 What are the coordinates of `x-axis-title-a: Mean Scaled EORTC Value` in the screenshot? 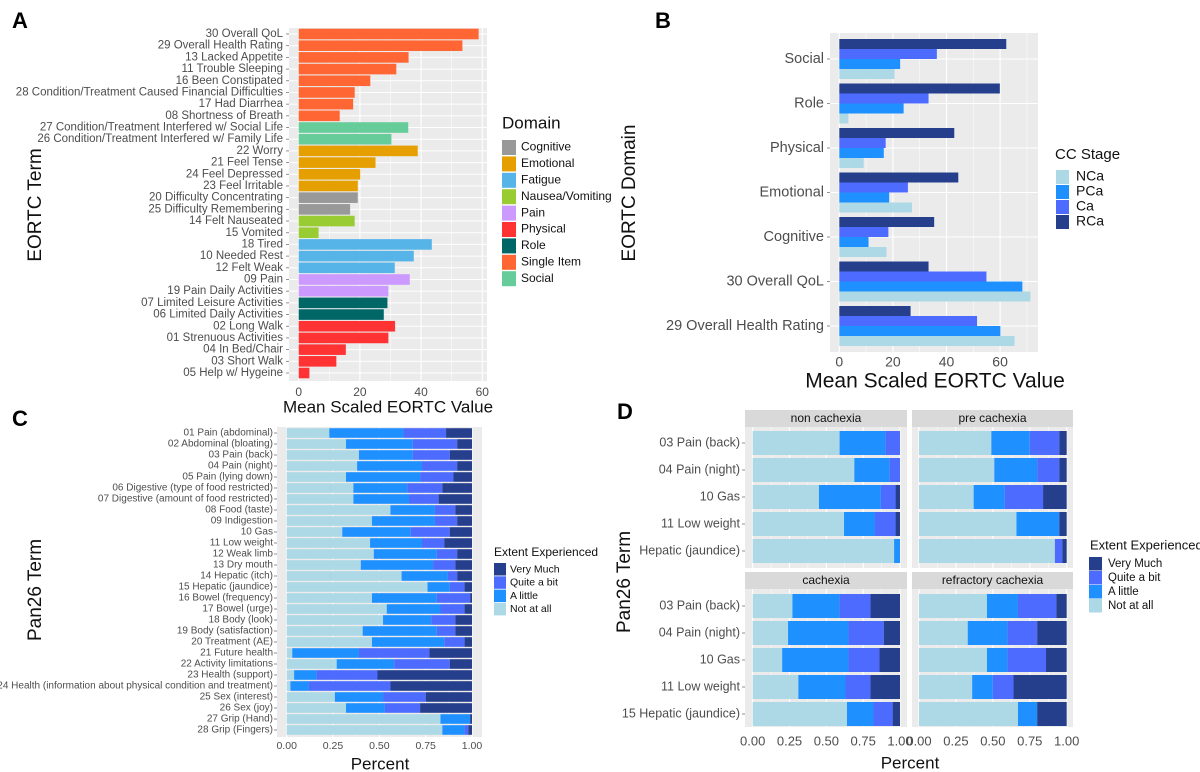 It's located at (388, 406).